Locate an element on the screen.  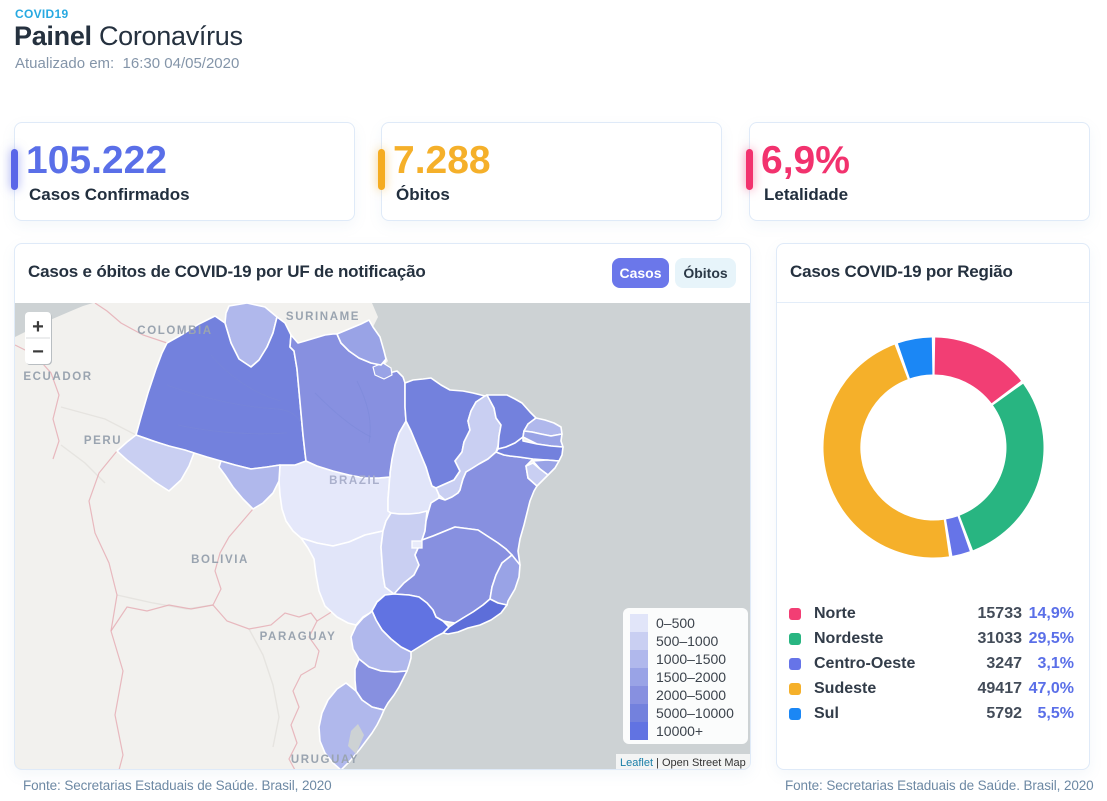
svg-text: BOLIVIA is located at coordinates (220, 560).